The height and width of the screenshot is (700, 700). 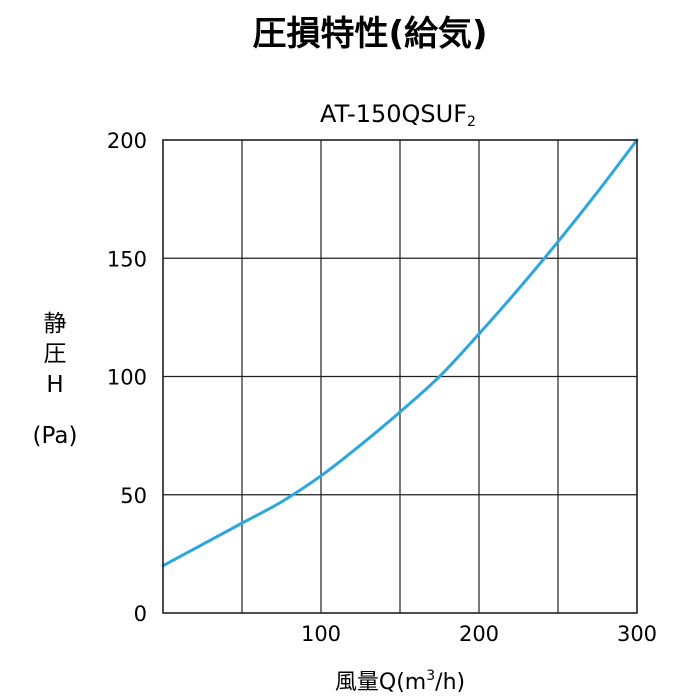 What do you see at coordinates (321, 634) in the screenshot?
I see `x-tick-label-100: 100` at bounding box center [321, 634].